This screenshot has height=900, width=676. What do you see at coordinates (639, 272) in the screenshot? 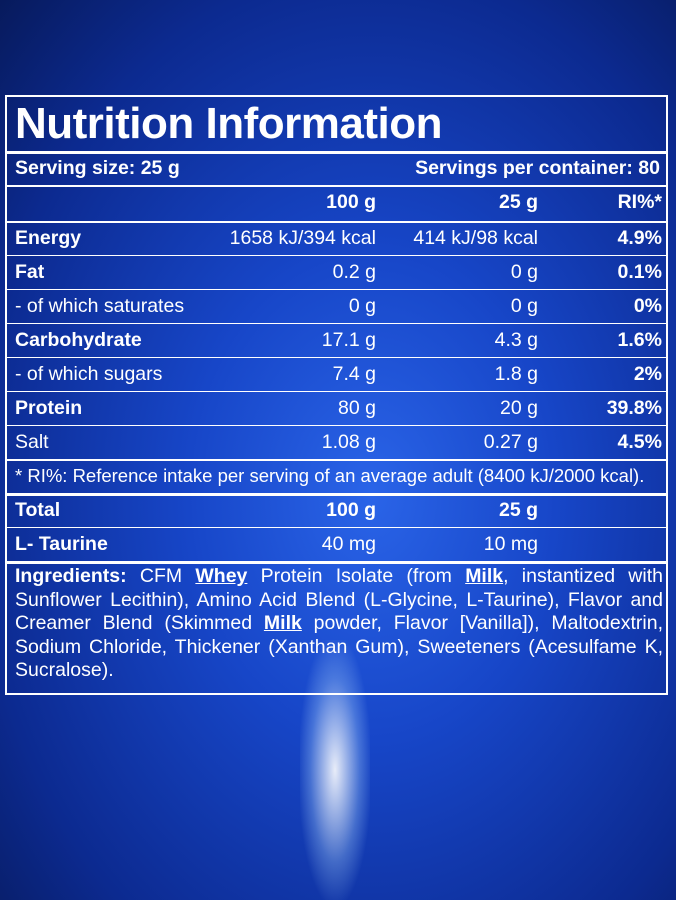
I see `cell: 0.1%` at bounding box center [639, 272].